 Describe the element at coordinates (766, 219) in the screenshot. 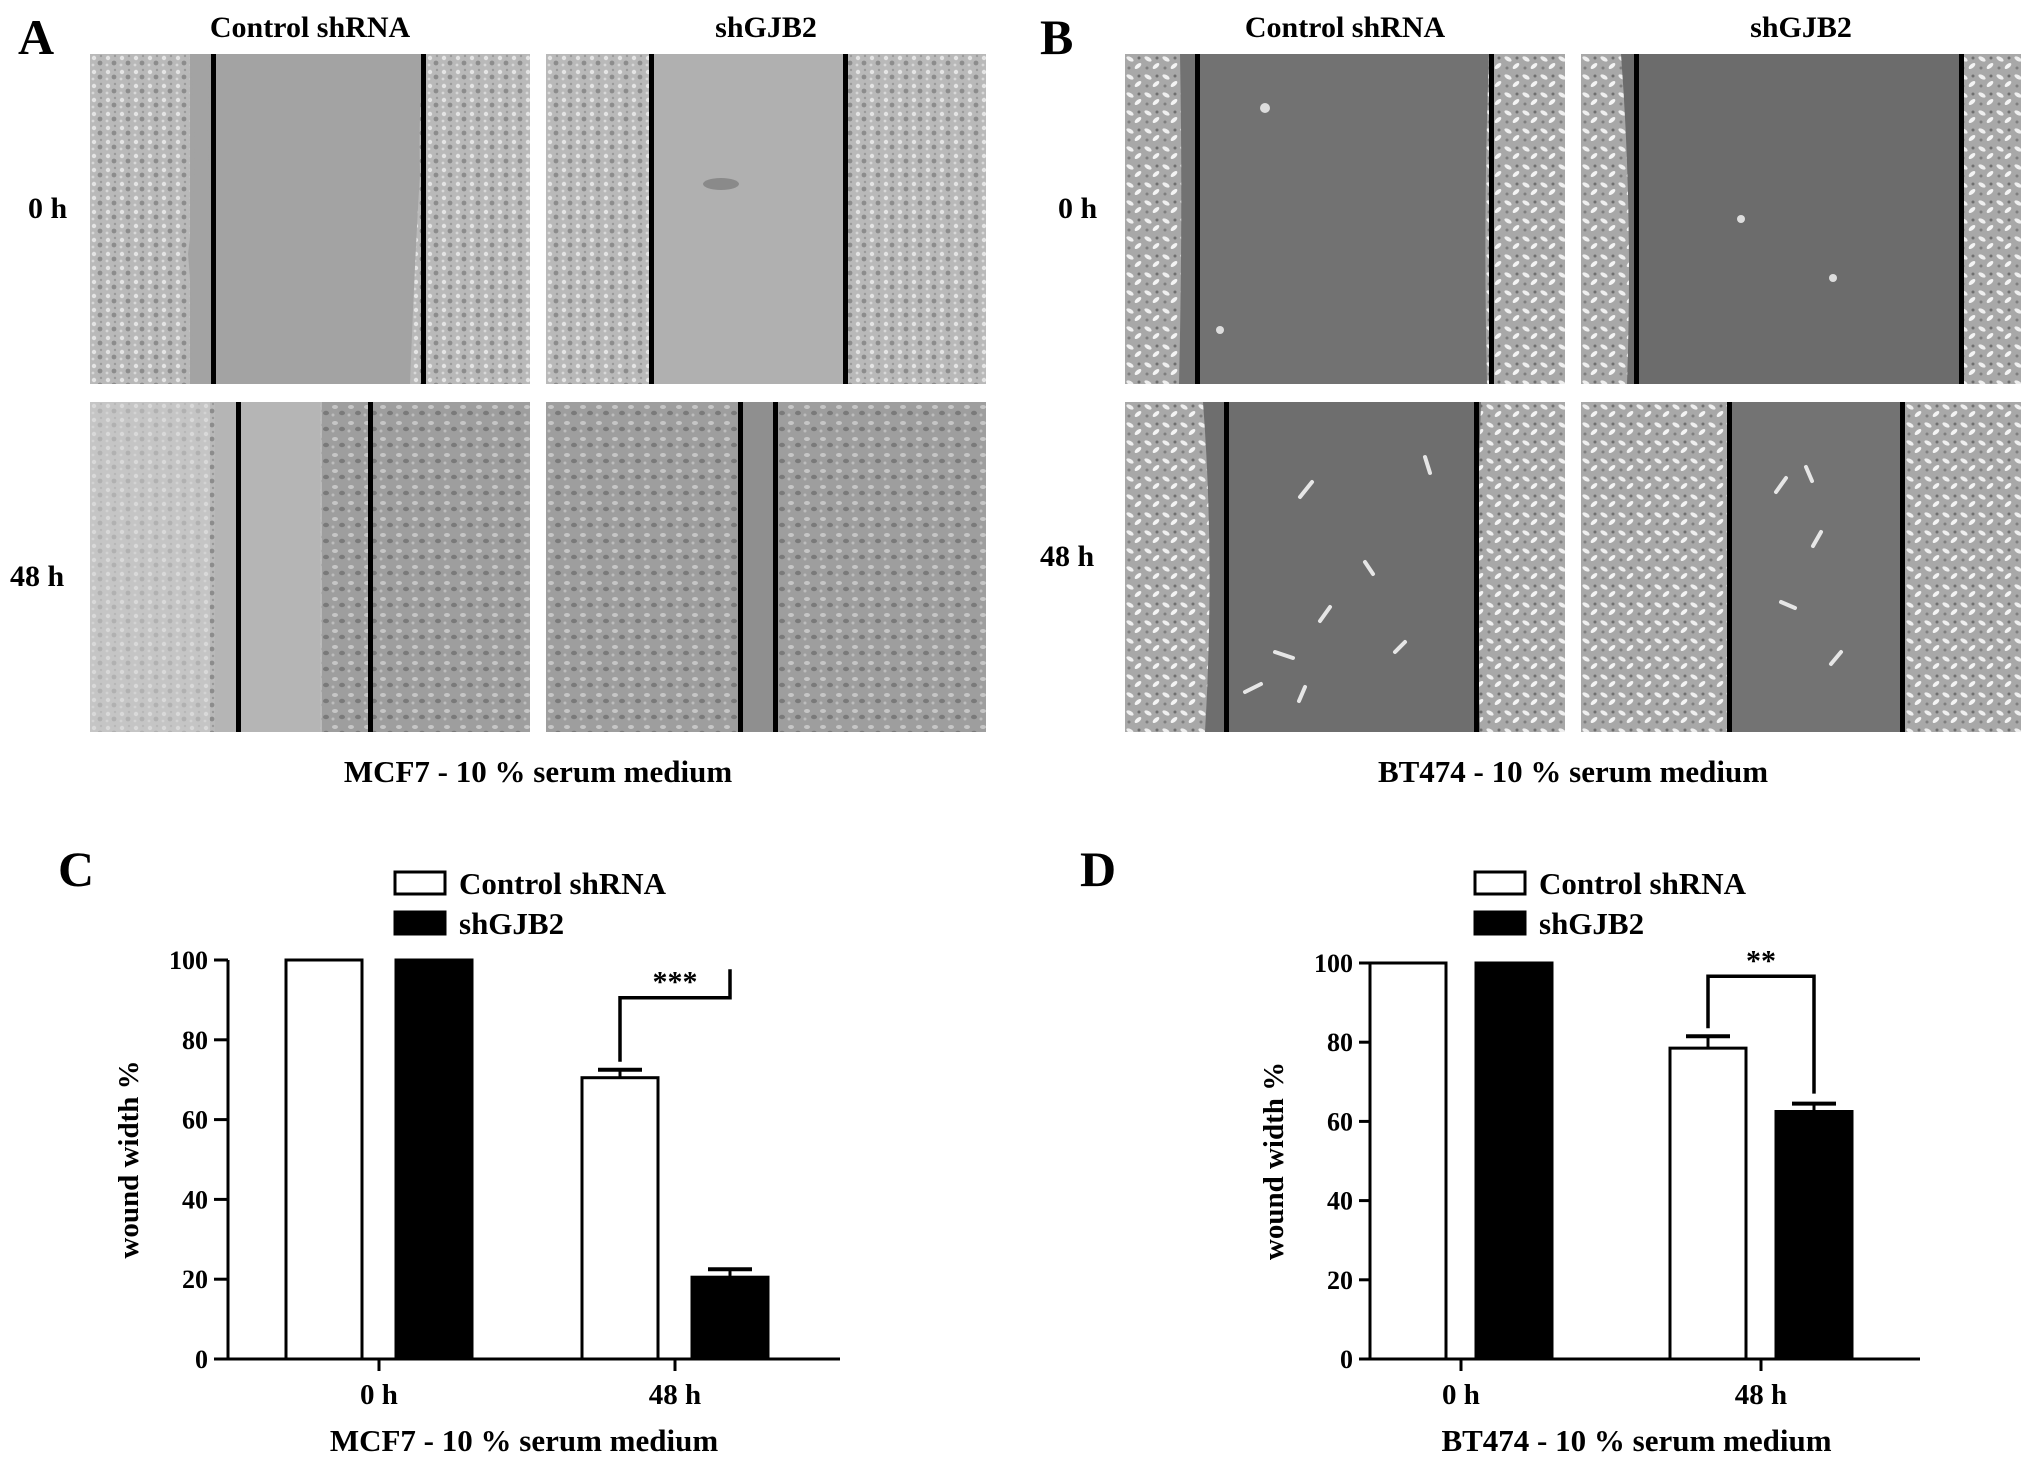

I see `micrograph-a-shgjb2-0h` at that location.